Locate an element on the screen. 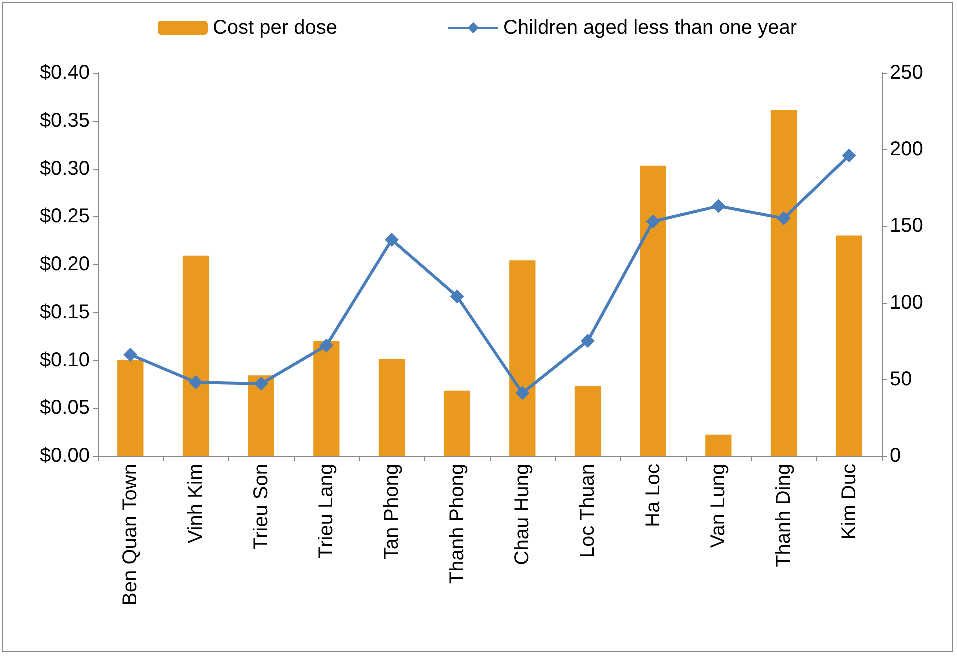 This screenshot has width=957, height=656. x-tick-label: Vinh Kim is located at coordinates (196, 504).